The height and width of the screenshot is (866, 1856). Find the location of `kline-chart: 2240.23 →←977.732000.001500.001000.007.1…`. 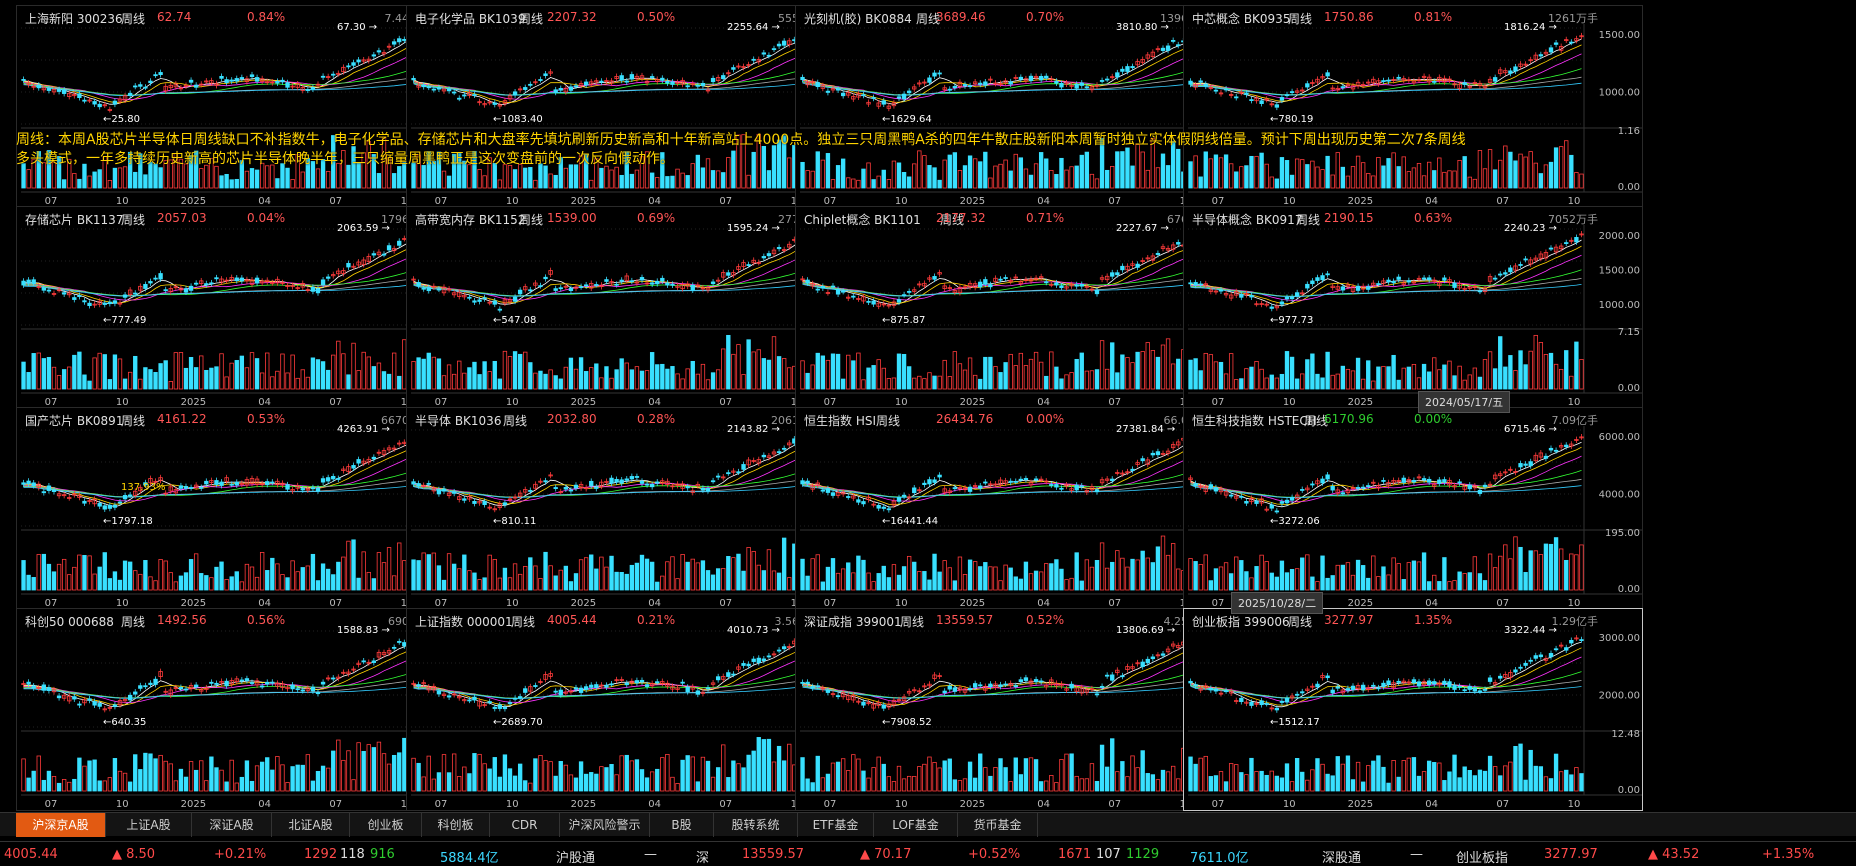

kline-chart: 2240.23 →←977.732000.001500.001000.007.1… is located at coordinates (1413, 308).